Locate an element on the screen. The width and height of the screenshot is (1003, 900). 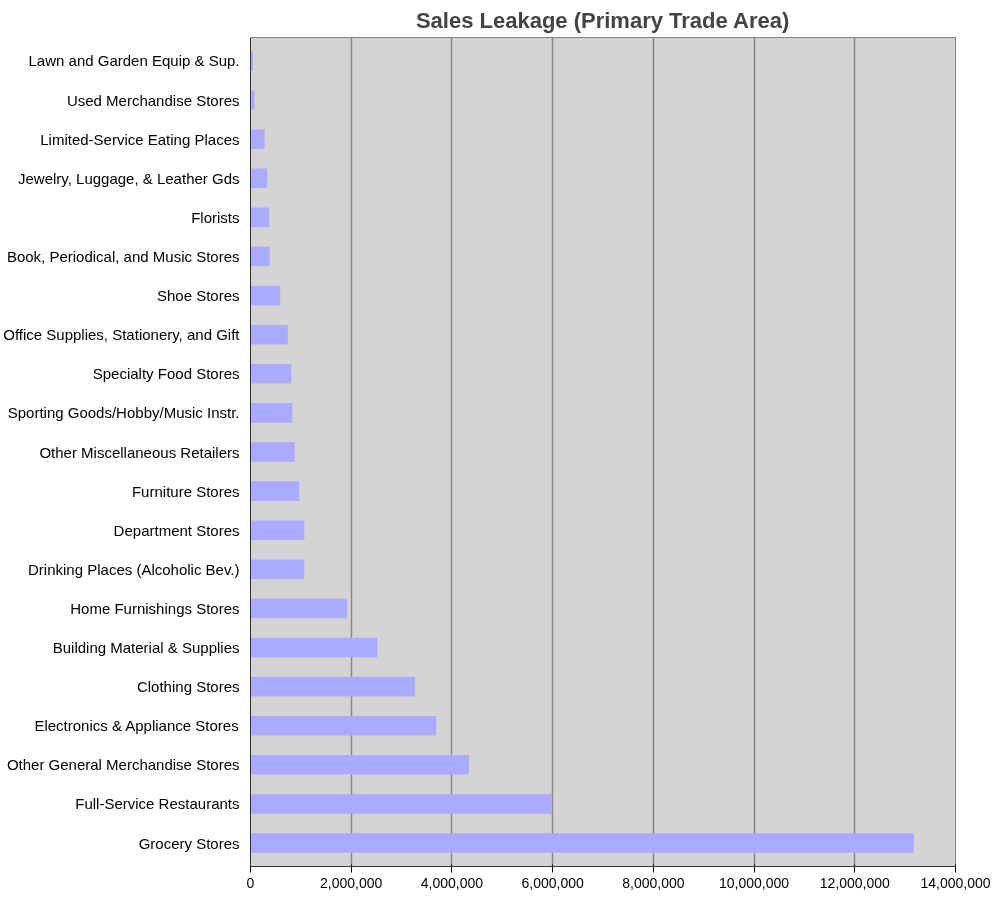
y-tick-label: Sporting Goods/Hobby/Music Instr. is located at coordinates (123, 413).